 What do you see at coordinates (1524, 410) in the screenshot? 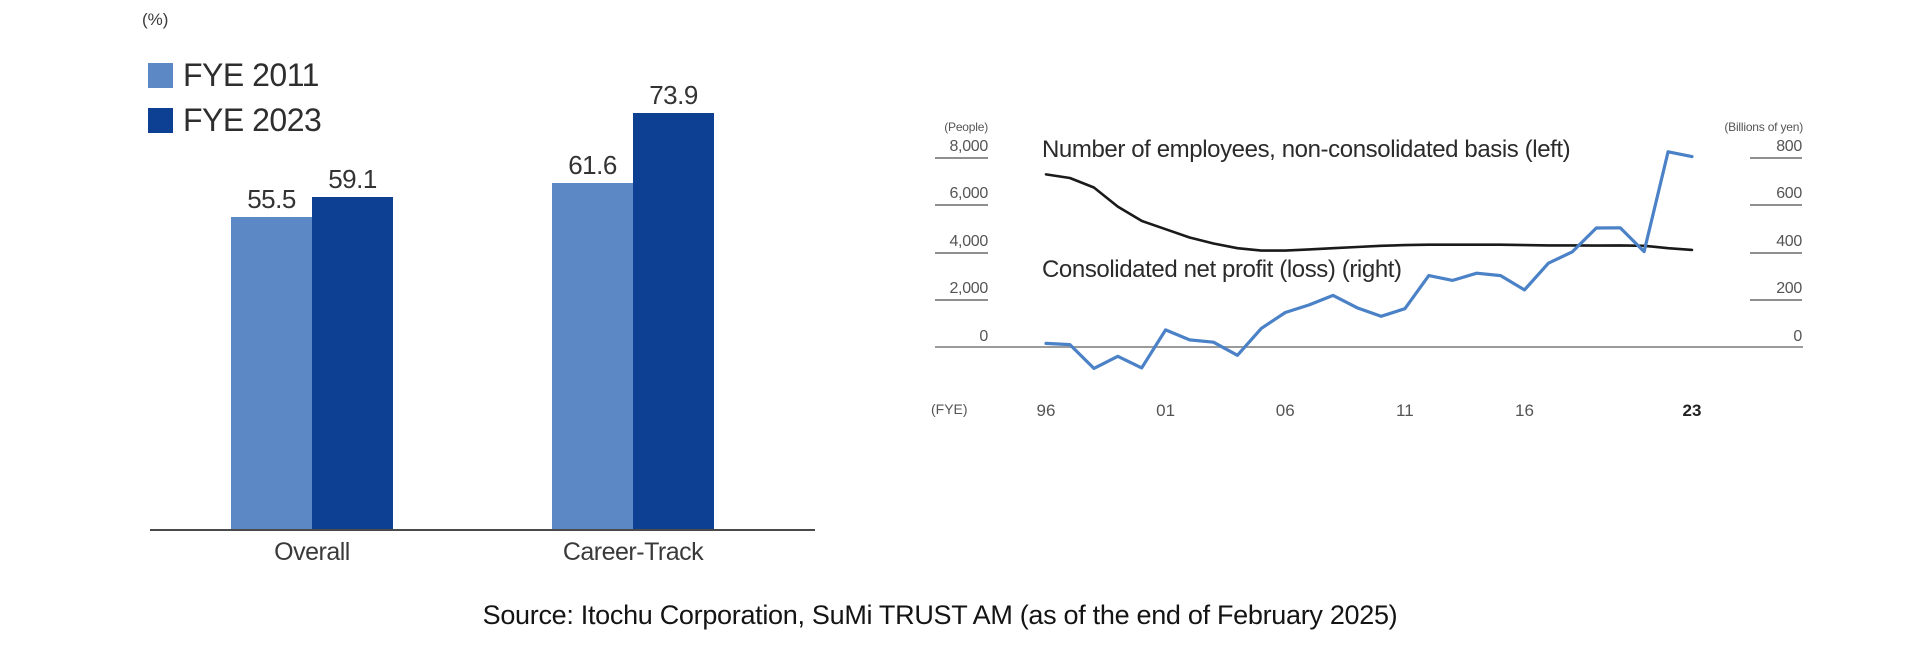
I see `x-tick-label-16: 16` at bounding box center [1524, 410].